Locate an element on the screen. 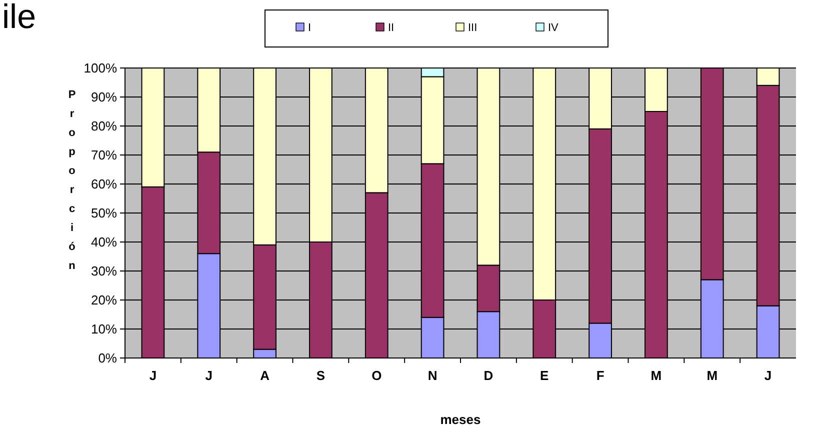 The height and width of the screenshot is (436, 821). y-tick-label: 80% is located at coordinates (104, 126).